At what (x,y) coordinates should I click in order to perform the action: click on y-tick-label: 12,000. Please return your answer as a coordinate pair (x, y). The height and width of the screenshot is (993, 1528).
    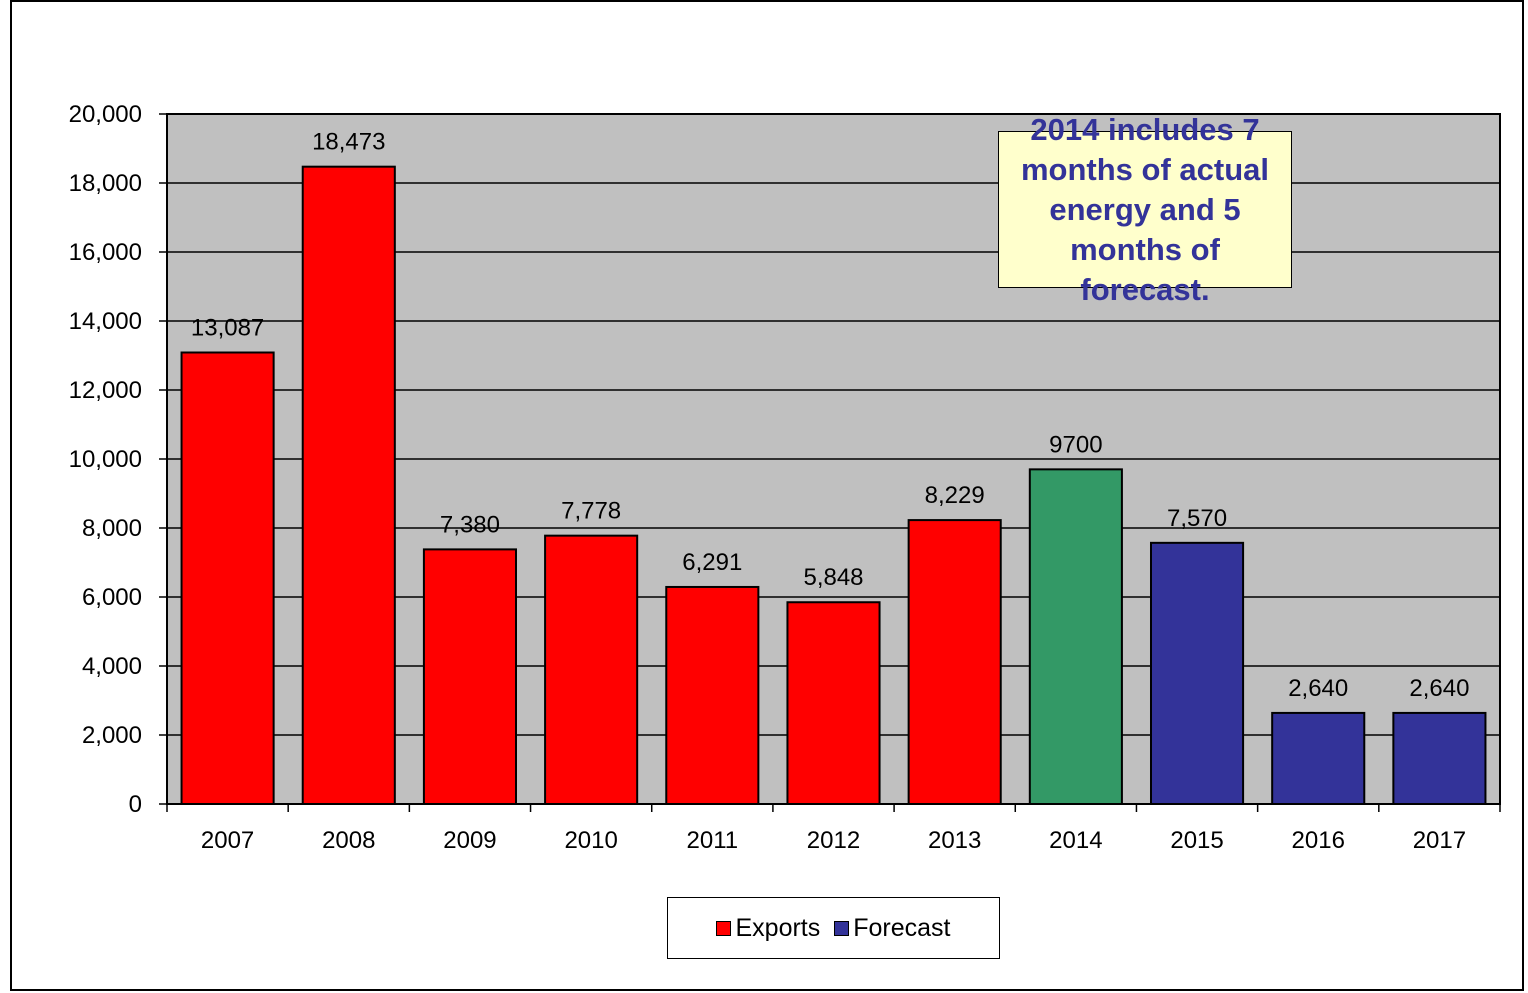
    Looking at the image, I should click on (105, 390).